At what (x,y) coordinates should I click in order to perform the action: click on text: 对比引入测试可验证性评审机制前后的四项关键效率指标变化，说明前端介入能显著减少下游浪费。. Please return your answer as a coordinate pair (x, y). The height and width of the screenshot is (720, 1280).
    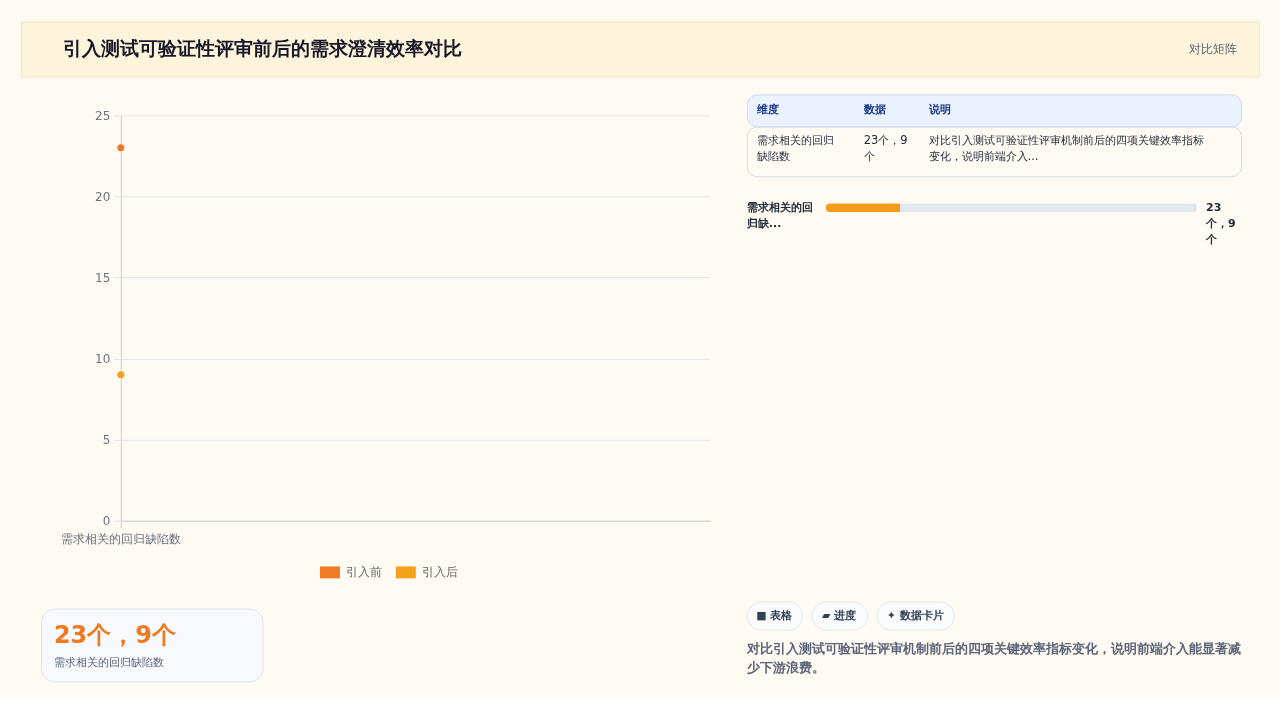
    Looking at the image, I should click on (993, 658).